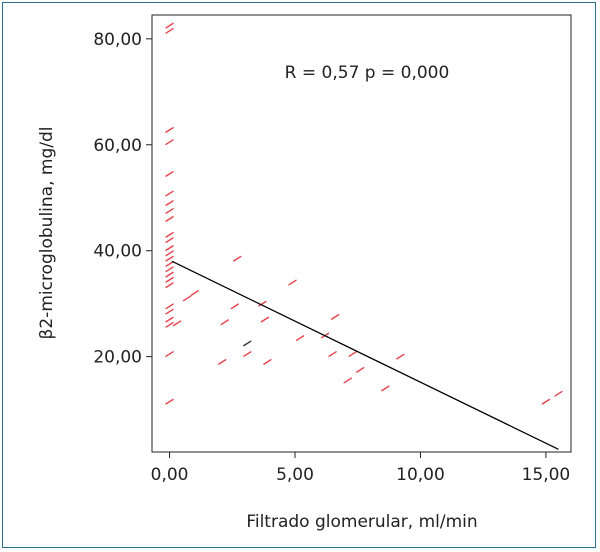 Image resolution: width=600 pixels, height=552 pixels. I want to click on x-tick-label: 5,00, so click(295, 475).